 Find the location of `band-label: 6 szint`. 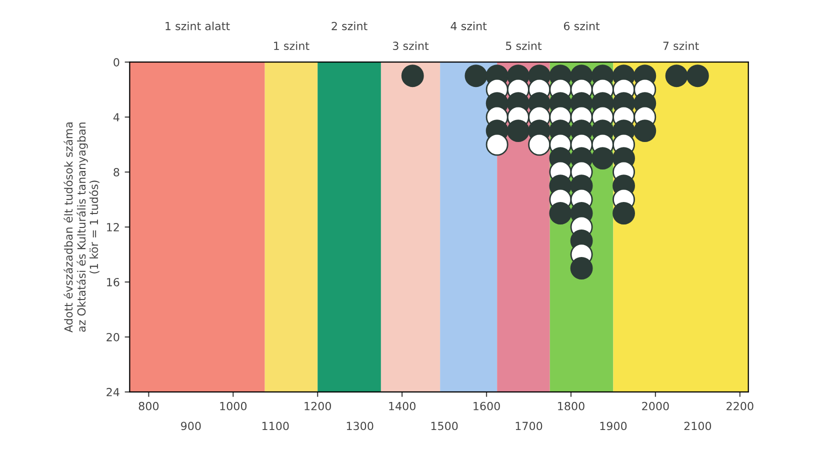

band-label: 6 szint is located at coordinates (582, 26).